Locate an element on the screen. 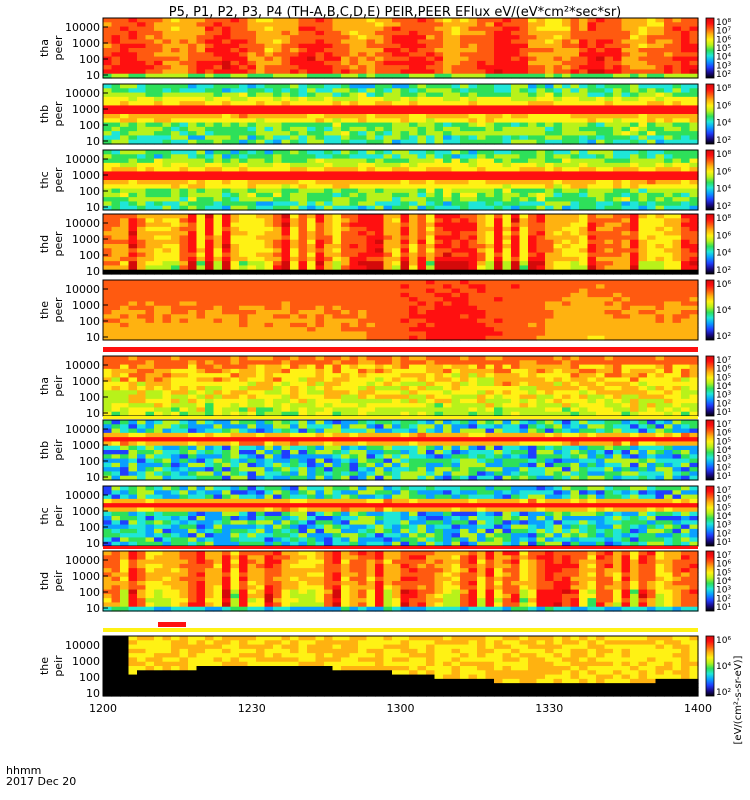 The height and width of the screenshot is (800, 750). panel-species-label: peer is located at coordinates (58, 48).